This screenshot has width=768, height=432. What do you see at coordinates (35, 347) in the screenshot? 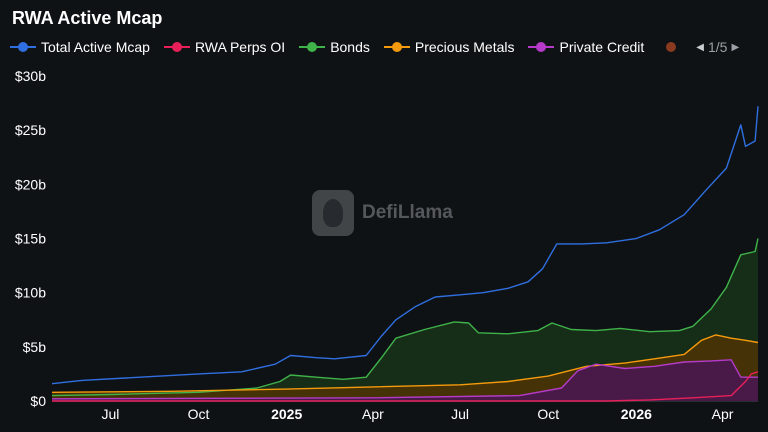
I see `y-tick-label: $5b` at bounding box center [35, 347].